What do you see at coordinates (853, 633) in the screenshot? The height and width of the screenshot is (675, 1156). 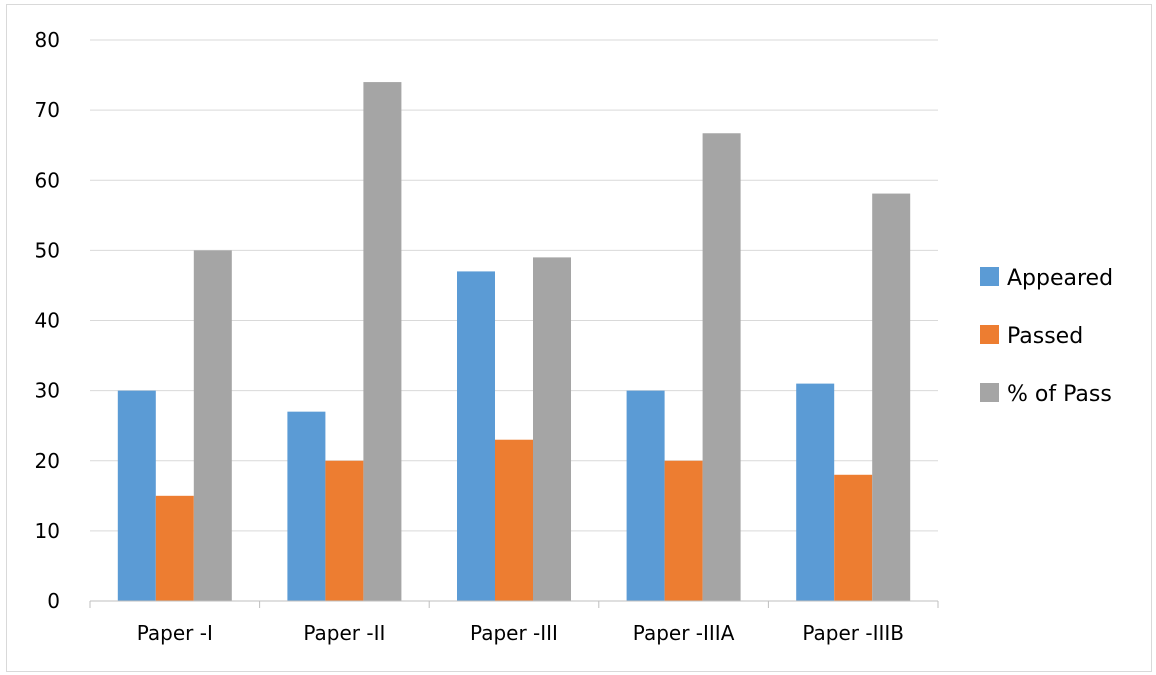 I see `x-category-label: Paper -IIIB` at bounding box center [853, 633].